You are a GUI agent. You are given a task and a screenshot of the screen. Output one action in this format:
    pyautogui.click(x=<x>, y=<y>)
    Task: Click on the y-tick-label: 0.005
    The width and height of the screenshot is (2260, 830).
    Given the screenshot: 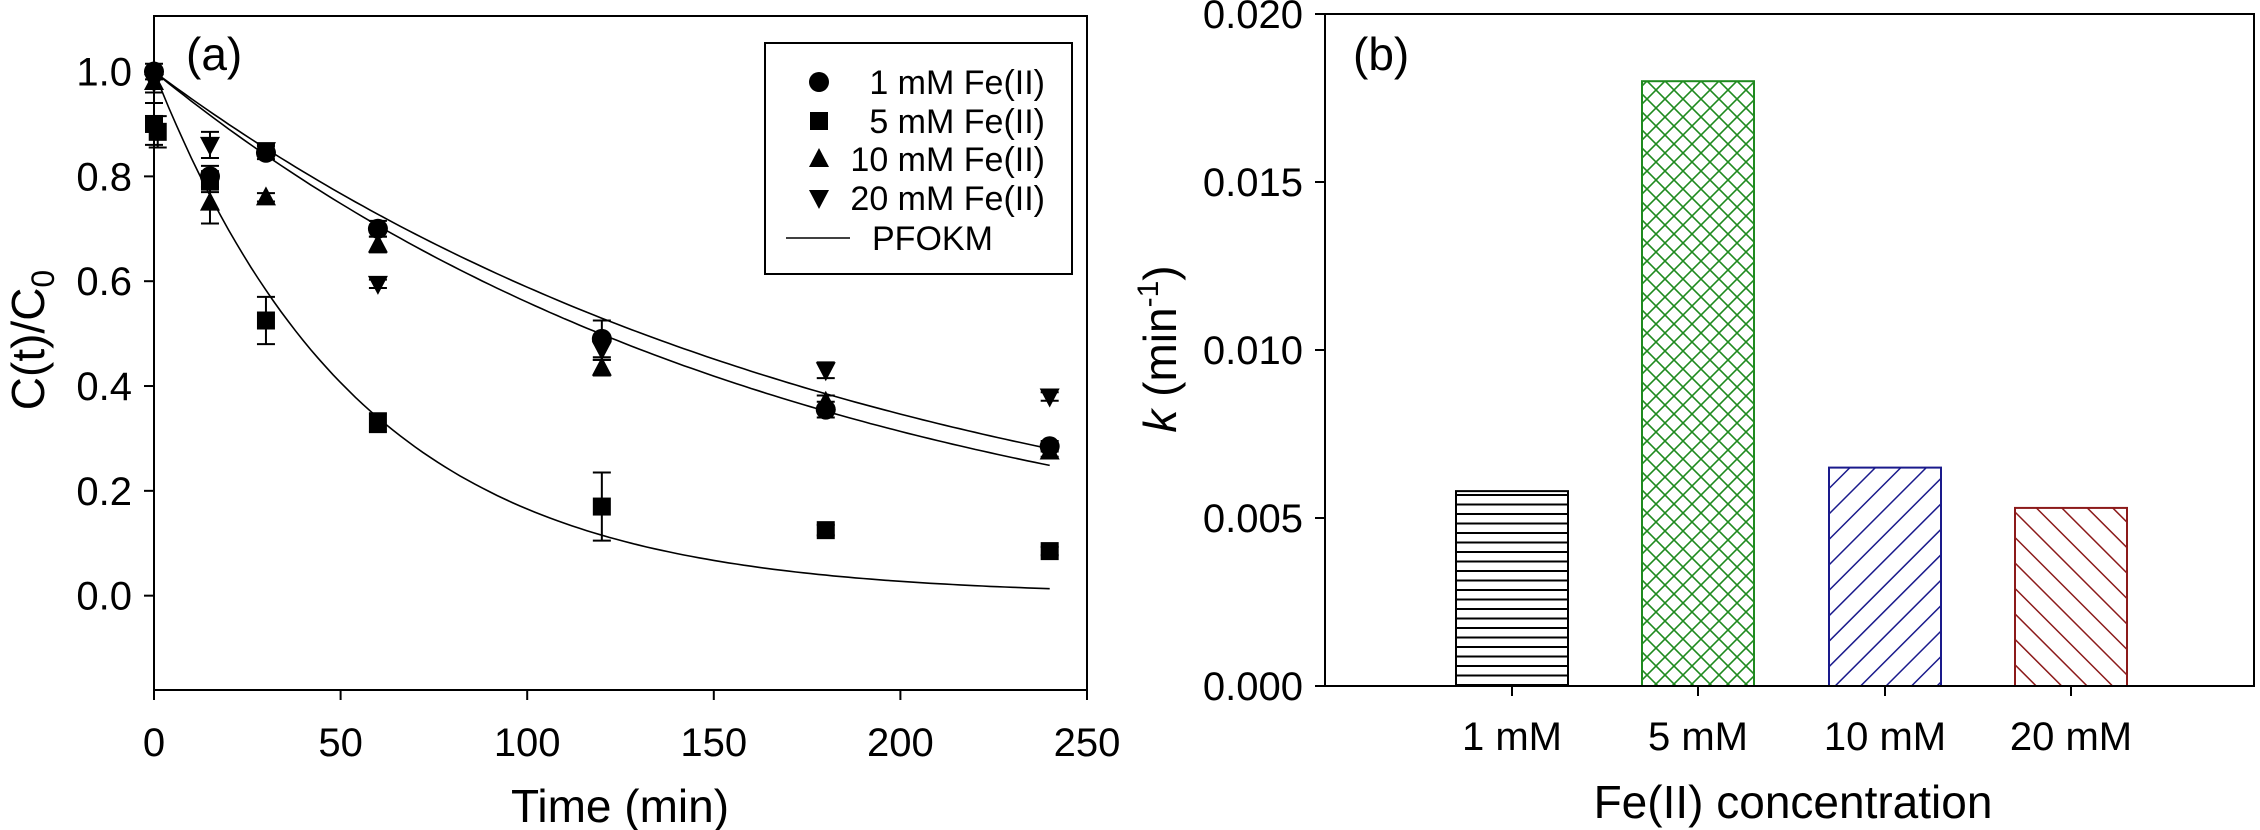 What is the action you would take?
    pyautogui.click(x=1253, y=519)
    